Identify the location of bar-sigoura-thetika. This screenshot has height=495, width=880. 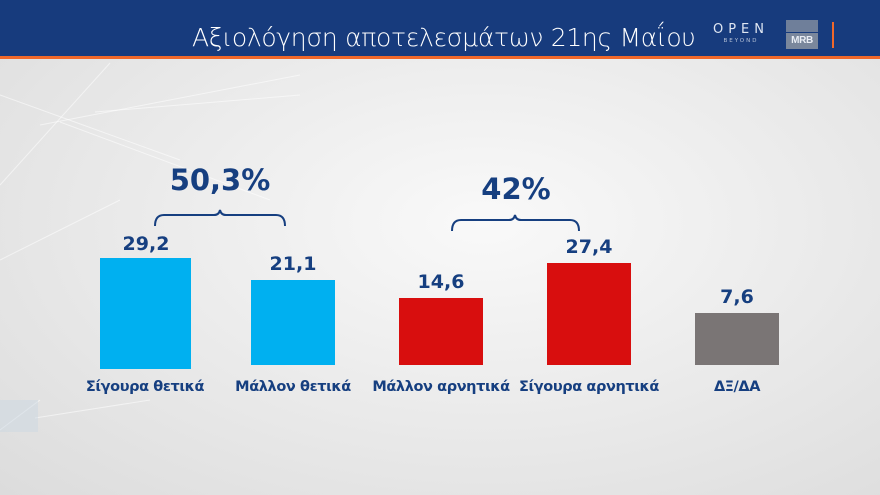
(145, 313).